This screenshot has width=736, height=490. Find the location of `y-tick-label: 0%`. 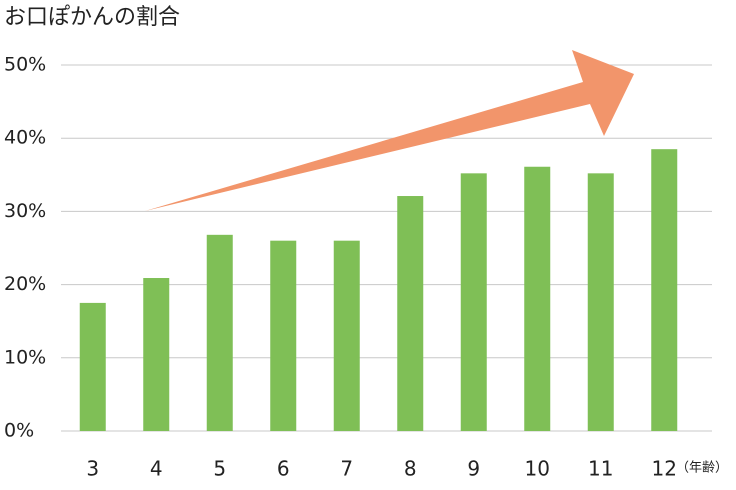

y-tick-label: 0% is located at coordinates (19, 431).